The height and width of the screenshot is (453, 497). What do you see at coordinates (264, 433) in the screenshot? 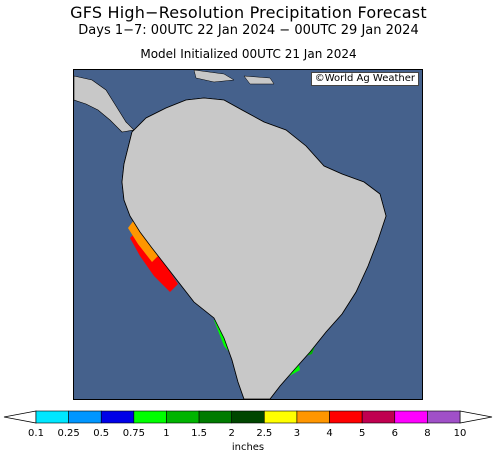
I see `legend-tick-label: 2.5` at bounding box center [264, 433].